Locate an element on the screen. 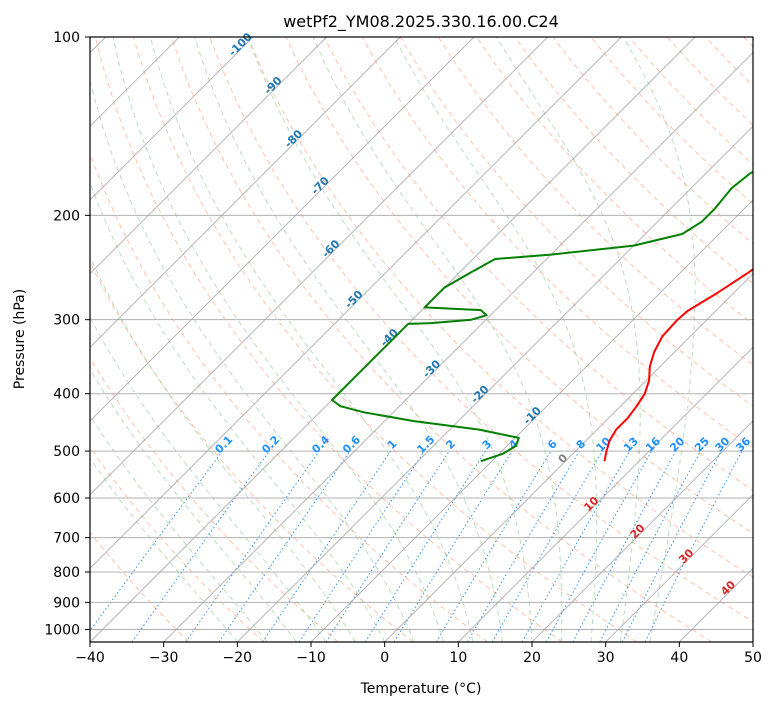  mixing-ratio-label: 0.4 is located at coordinates (320, 444).